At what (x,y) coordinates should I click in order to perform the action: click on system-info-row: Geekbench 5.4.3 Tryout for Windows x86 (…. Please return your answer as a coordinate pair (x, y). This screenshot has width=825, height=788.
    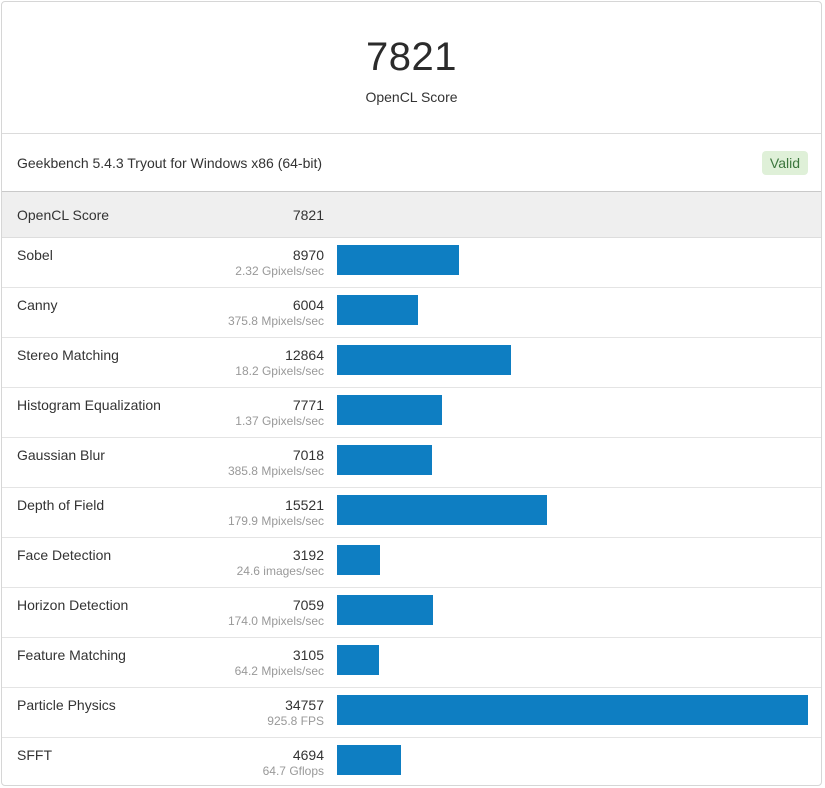
    Looking at the image, I should click on (411, 163).